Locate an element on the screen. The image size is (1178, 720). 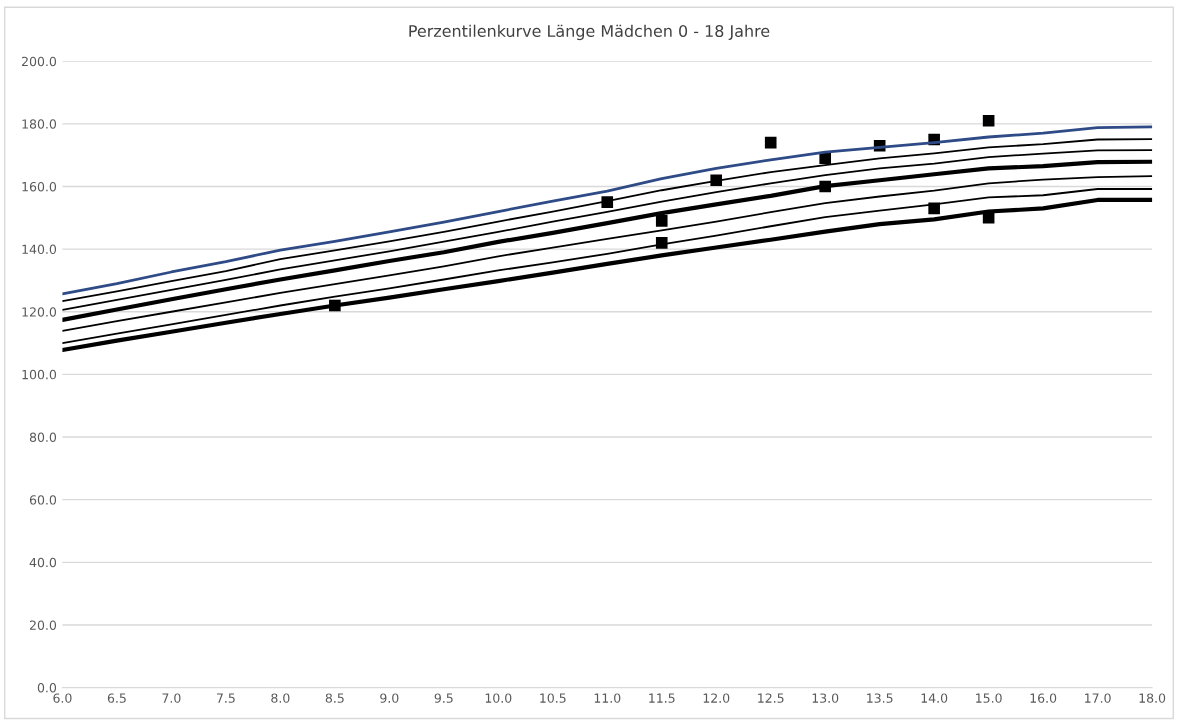
x-tick-label: 12.0 is located at coordinates (716, 698).